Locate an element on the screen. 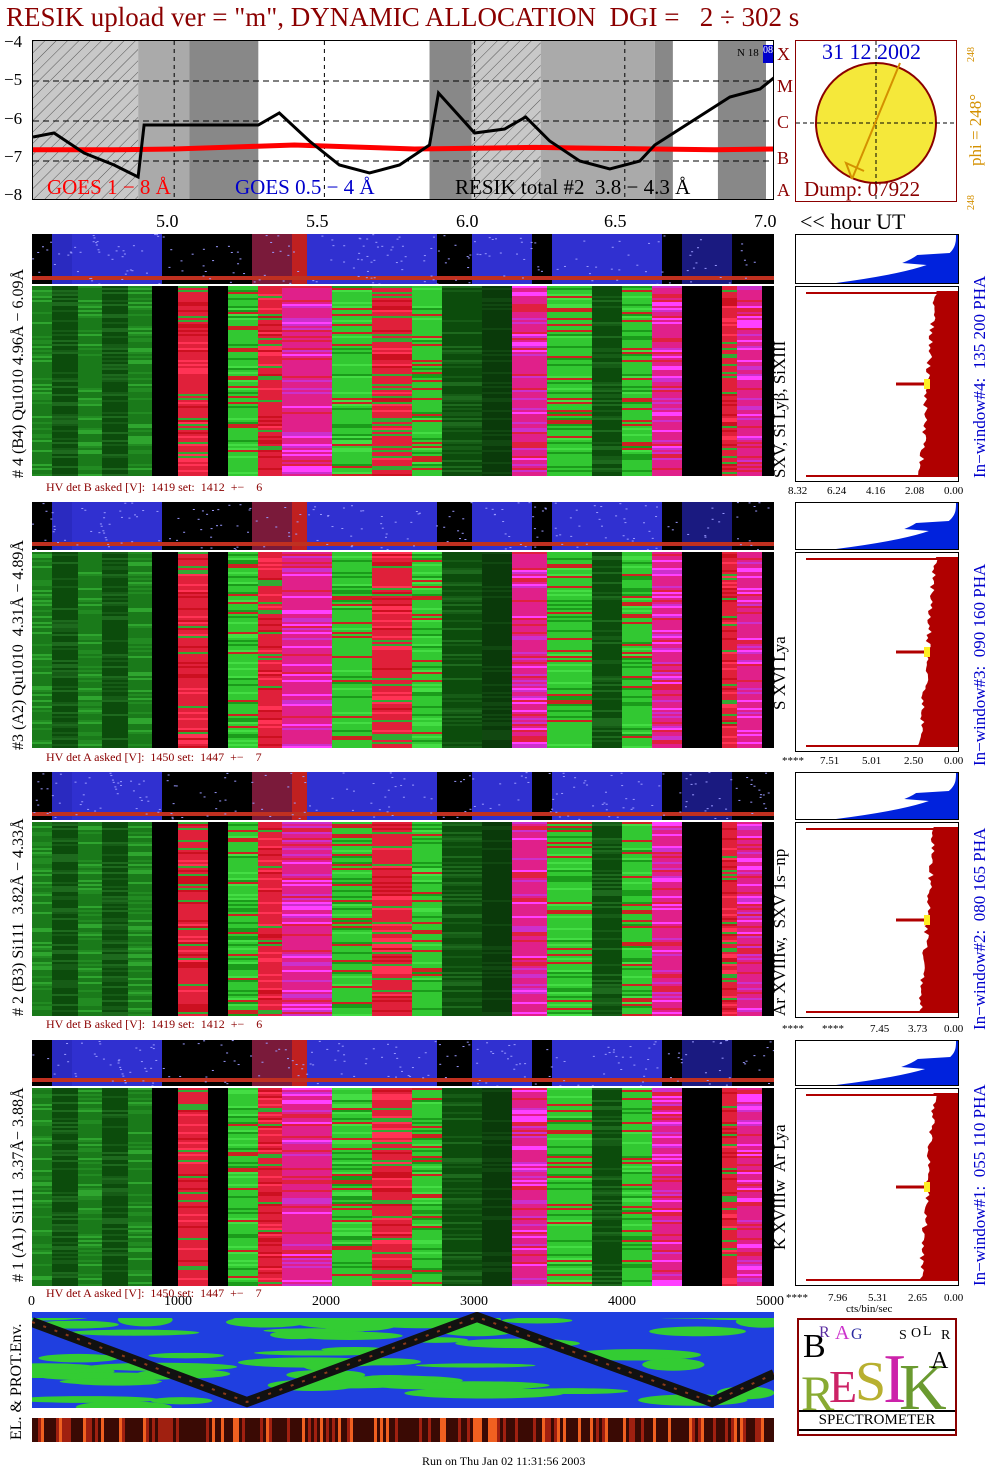  pha-histogram-fill is located at coordinates (897, 259).